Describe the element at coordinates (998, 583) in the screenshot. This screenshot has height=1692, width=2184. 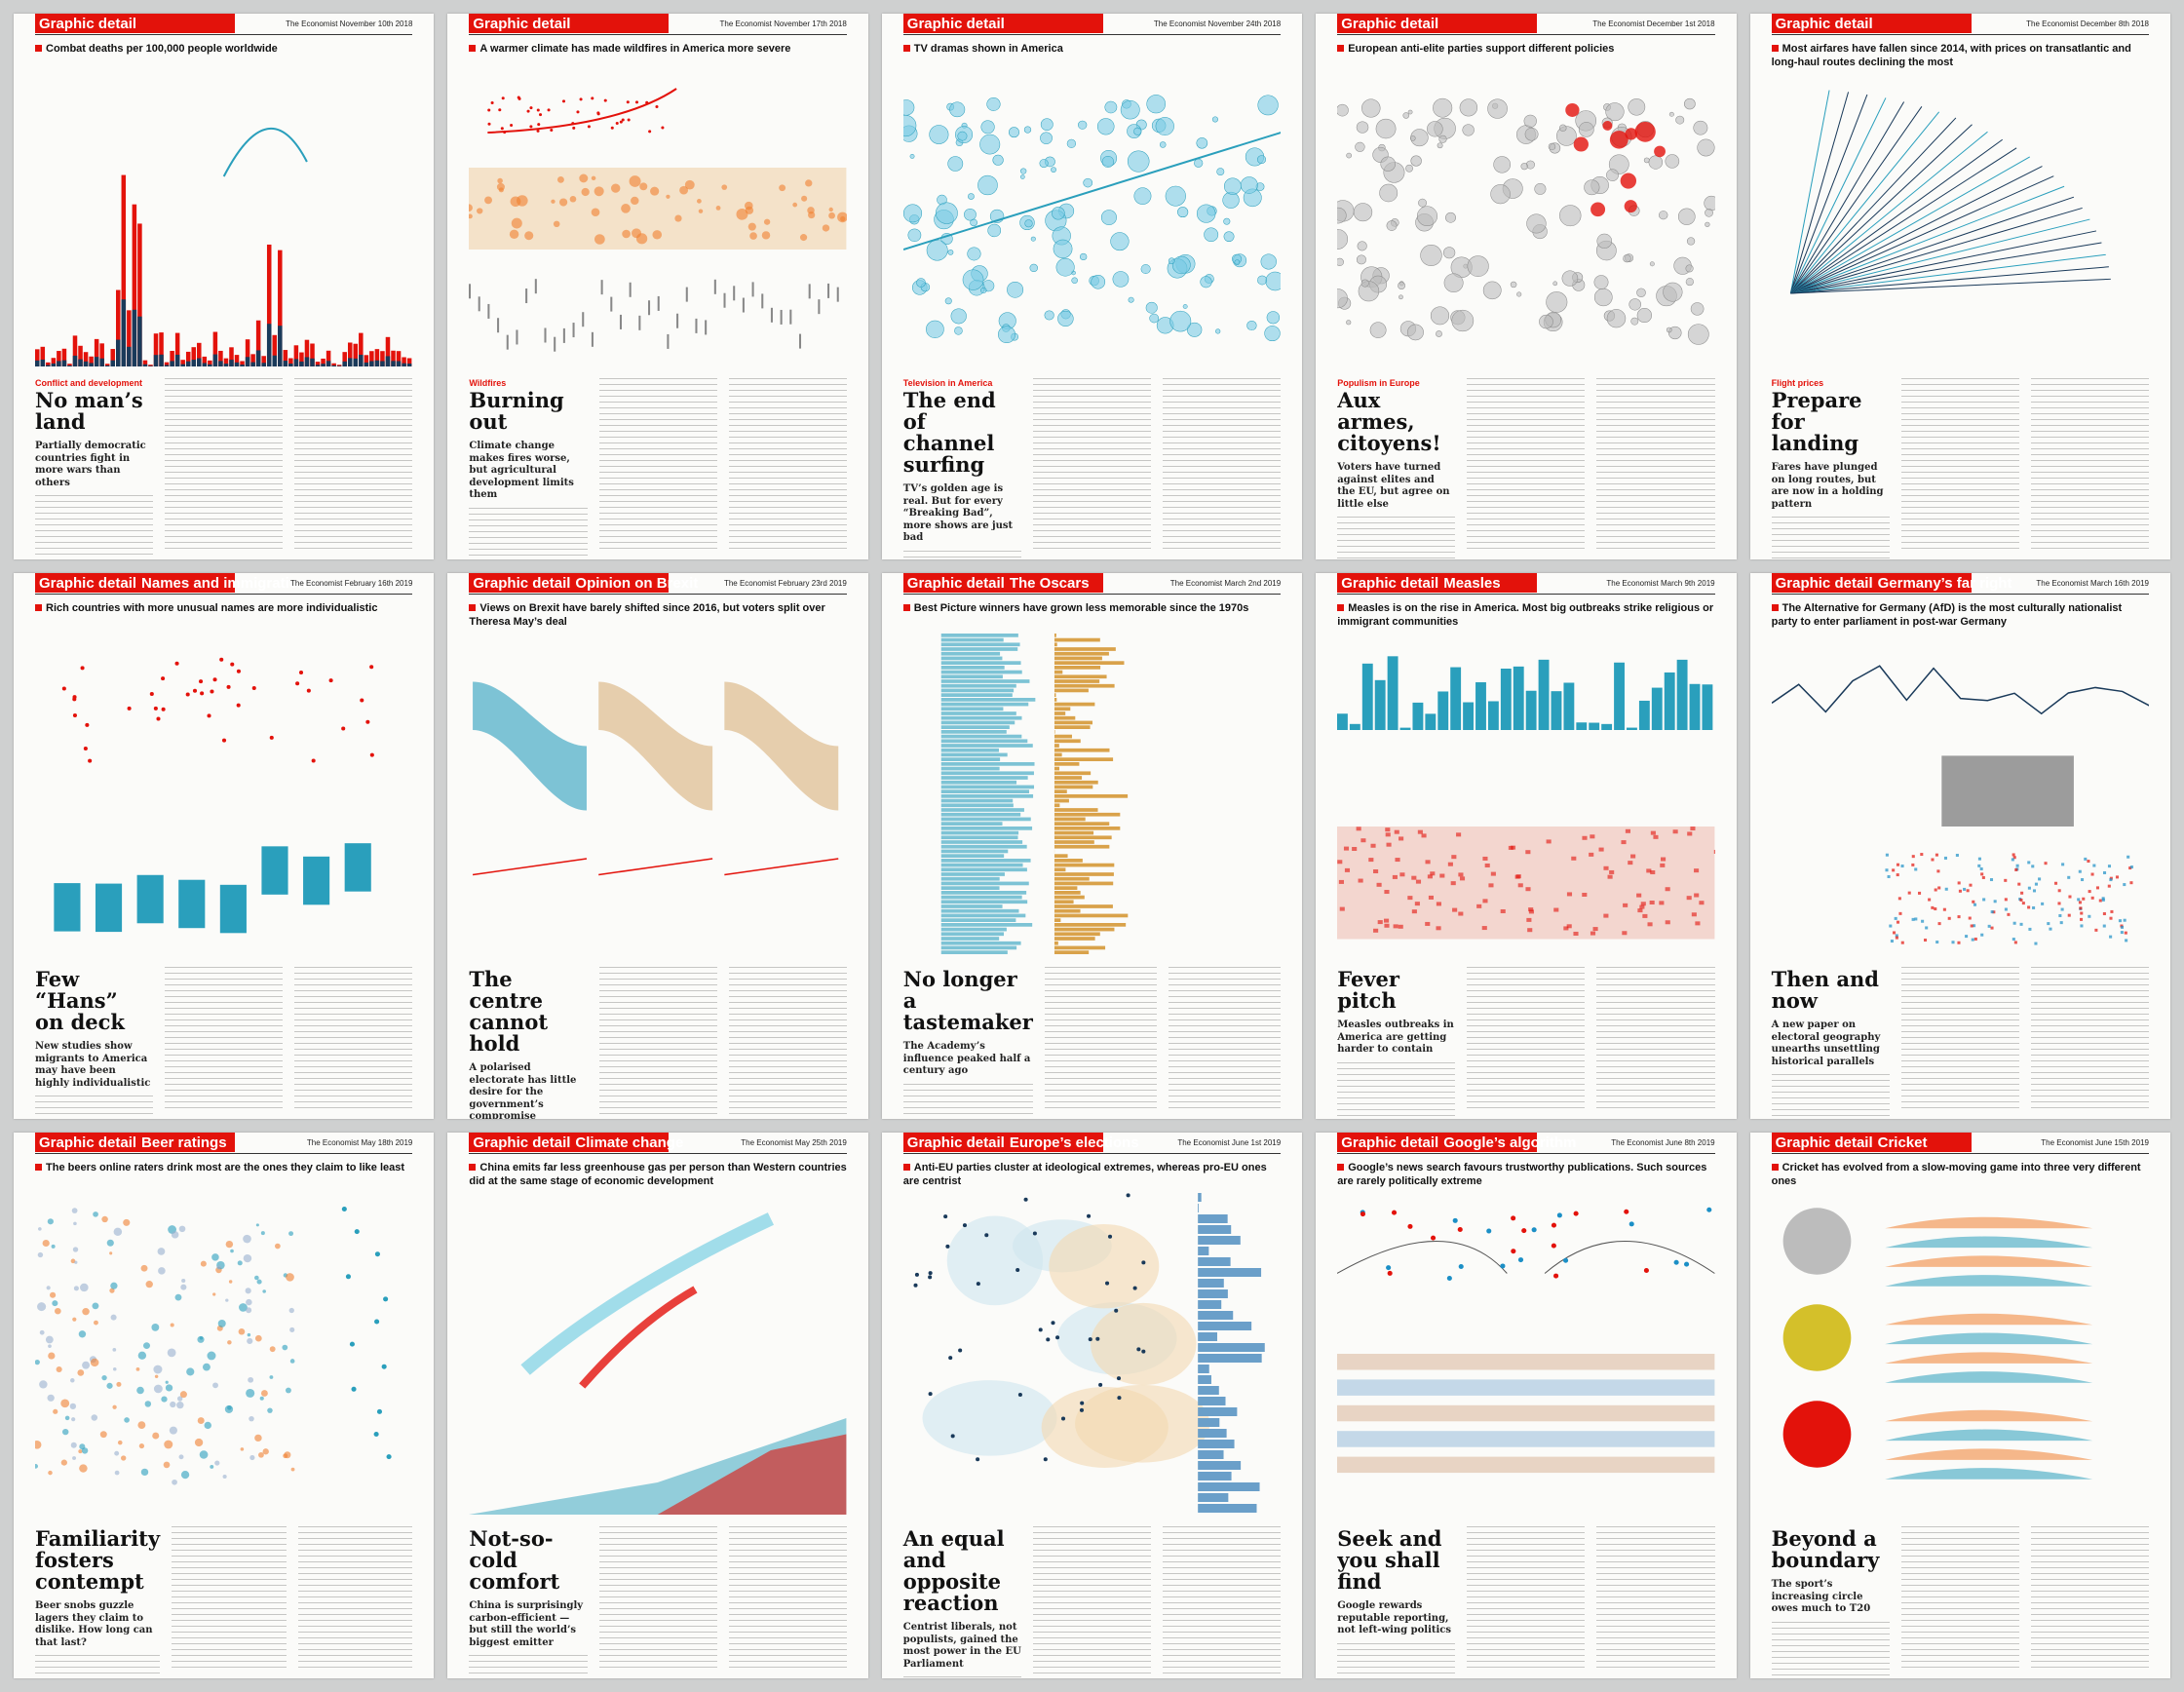
I see `section-label: Graphic detail The Oscars` at that location.